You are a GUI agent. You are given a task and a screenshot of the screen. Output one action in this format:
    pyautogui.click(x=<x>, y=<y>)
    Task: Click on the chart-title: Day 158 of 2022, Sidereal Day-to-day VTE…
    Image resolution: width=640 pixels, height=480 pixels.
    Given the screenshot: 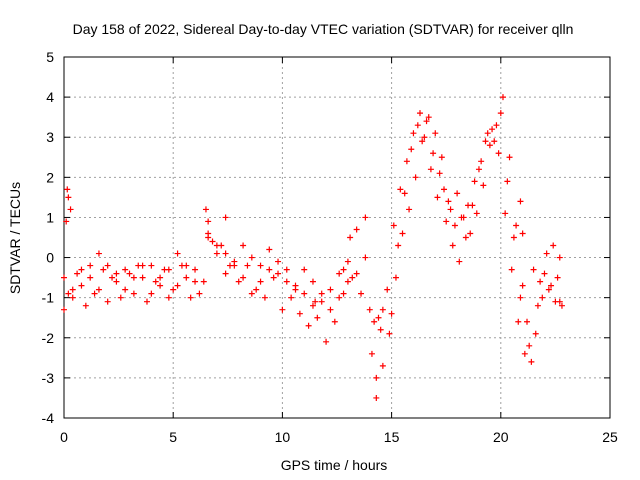 What is the action you would take?
    pyautogui.click(x=323, y=29)
    